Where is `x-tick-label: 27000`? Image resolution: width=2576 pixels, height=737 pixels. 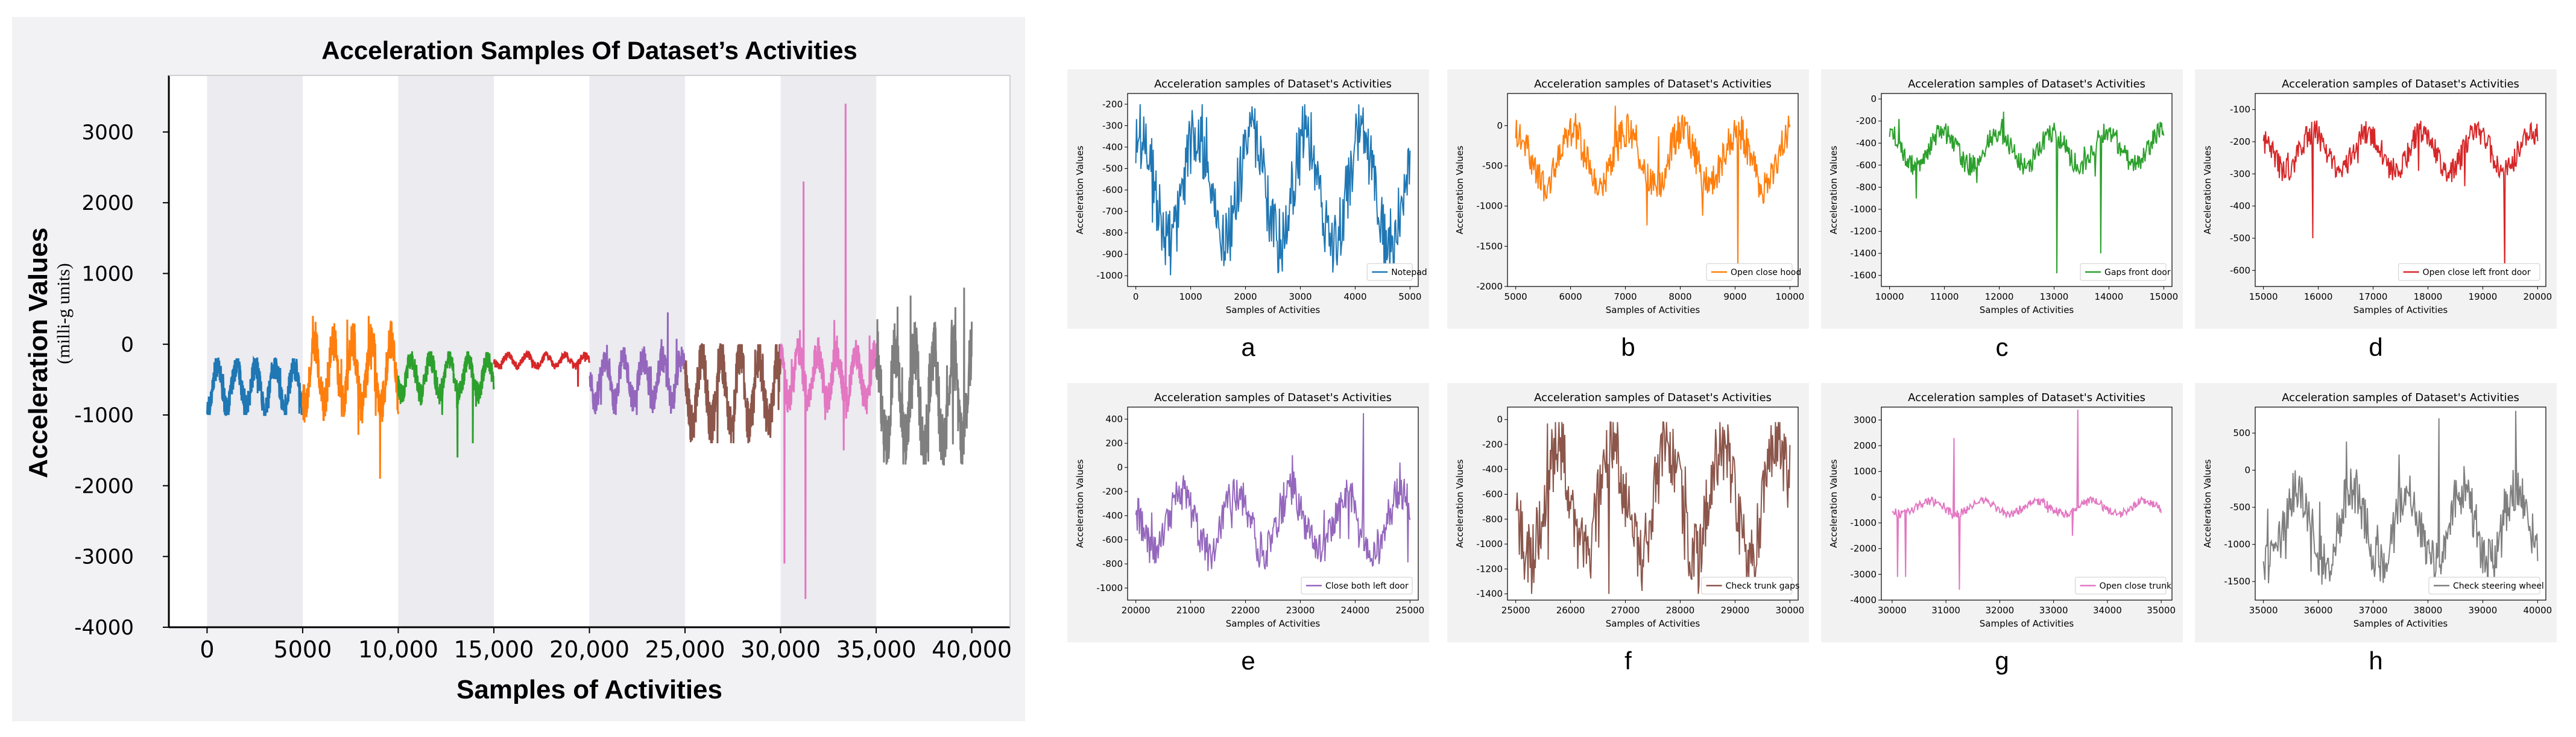 x-tick-label: 27000 is located at coordinates (1625, 610).